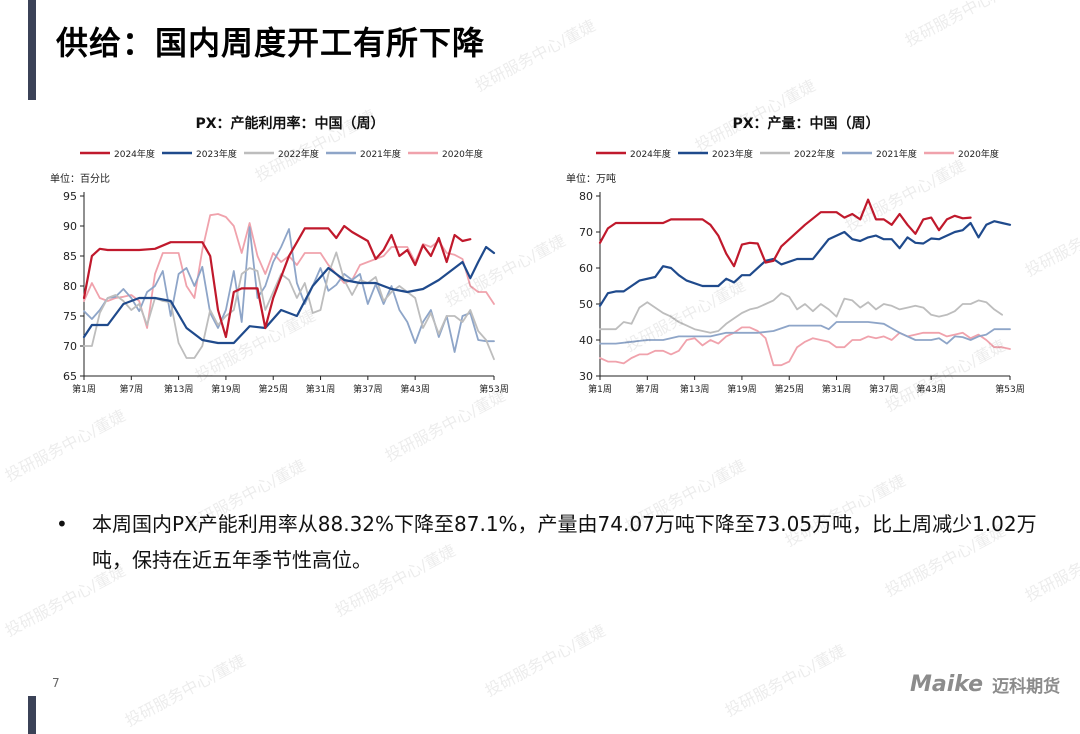 The image size is (1080, 734). I want to click on c0-legend-item-2021: 2021年度, so click(363, 154).